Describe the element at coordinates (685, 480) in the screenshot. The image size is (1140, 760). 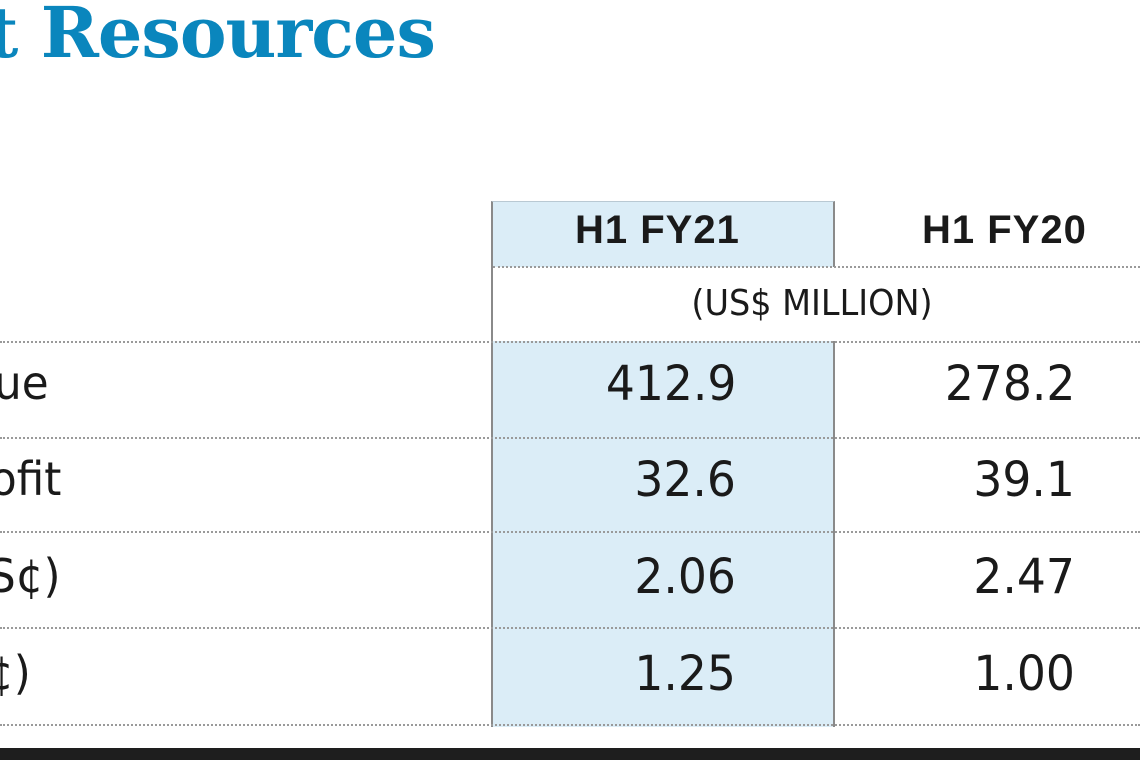
I see `cell-value-fy21: 32.6` at that location.